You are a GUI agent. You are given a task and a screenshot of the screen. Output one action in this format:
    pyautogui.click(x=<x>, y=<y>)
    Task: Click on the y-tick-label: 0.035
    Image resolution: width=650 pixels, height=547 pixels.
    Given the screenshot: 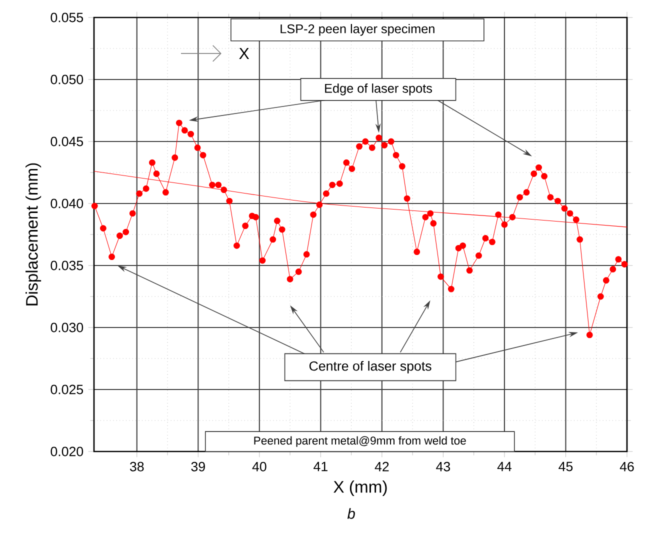 What is the action you would take?
    pyautogui.click(x=67, y=265)
    